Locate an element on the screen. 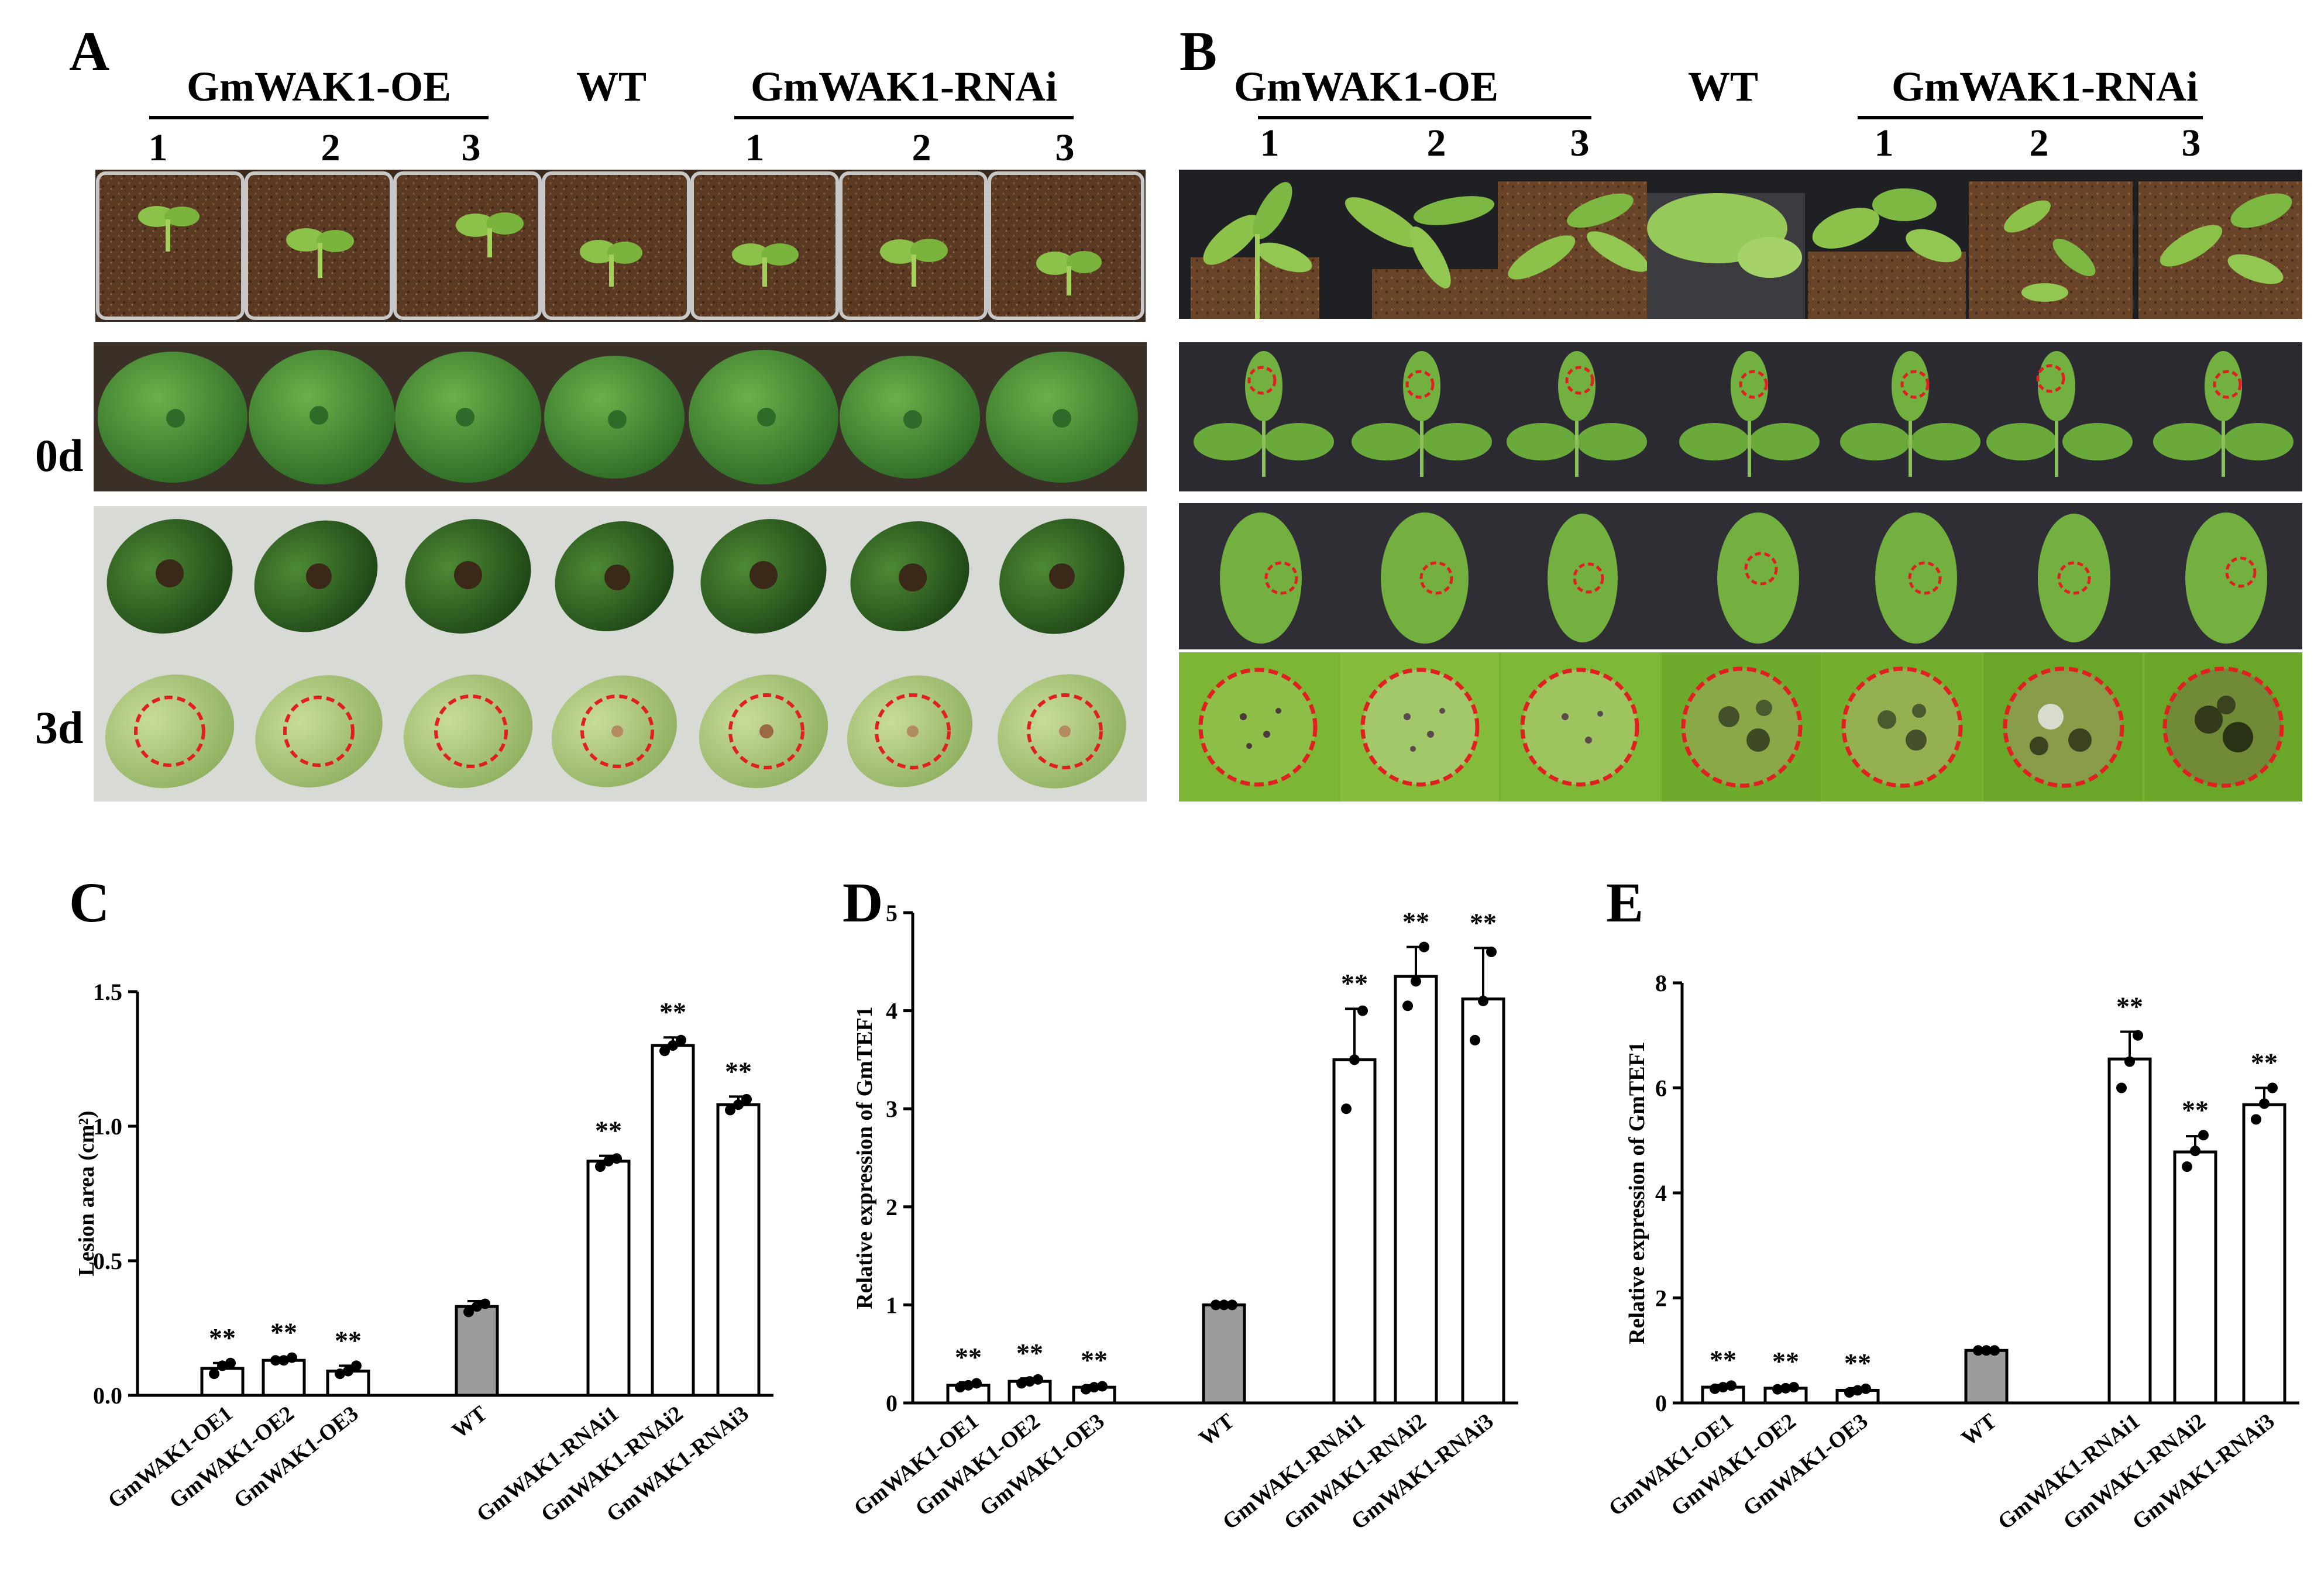 This screenshot has height=1596, width=2321. y-tick-label: 2 is located at coordinates (1661, 1299).